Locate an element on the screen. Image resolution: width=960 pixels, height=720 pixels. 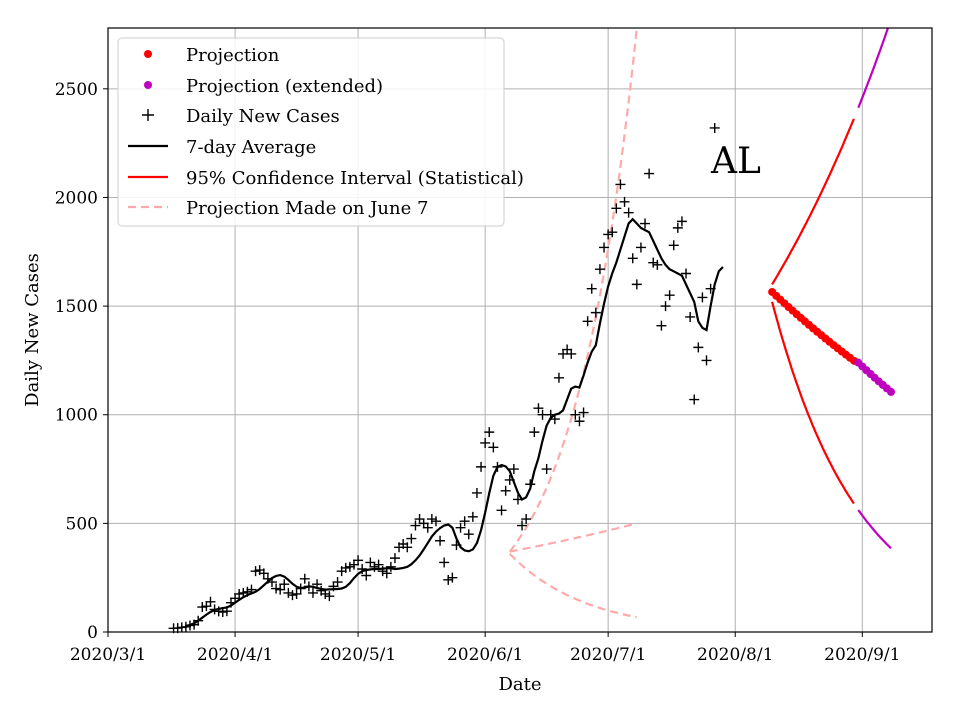
x-tick-label: 2020/9/1 is located at coordinates (862, 655).